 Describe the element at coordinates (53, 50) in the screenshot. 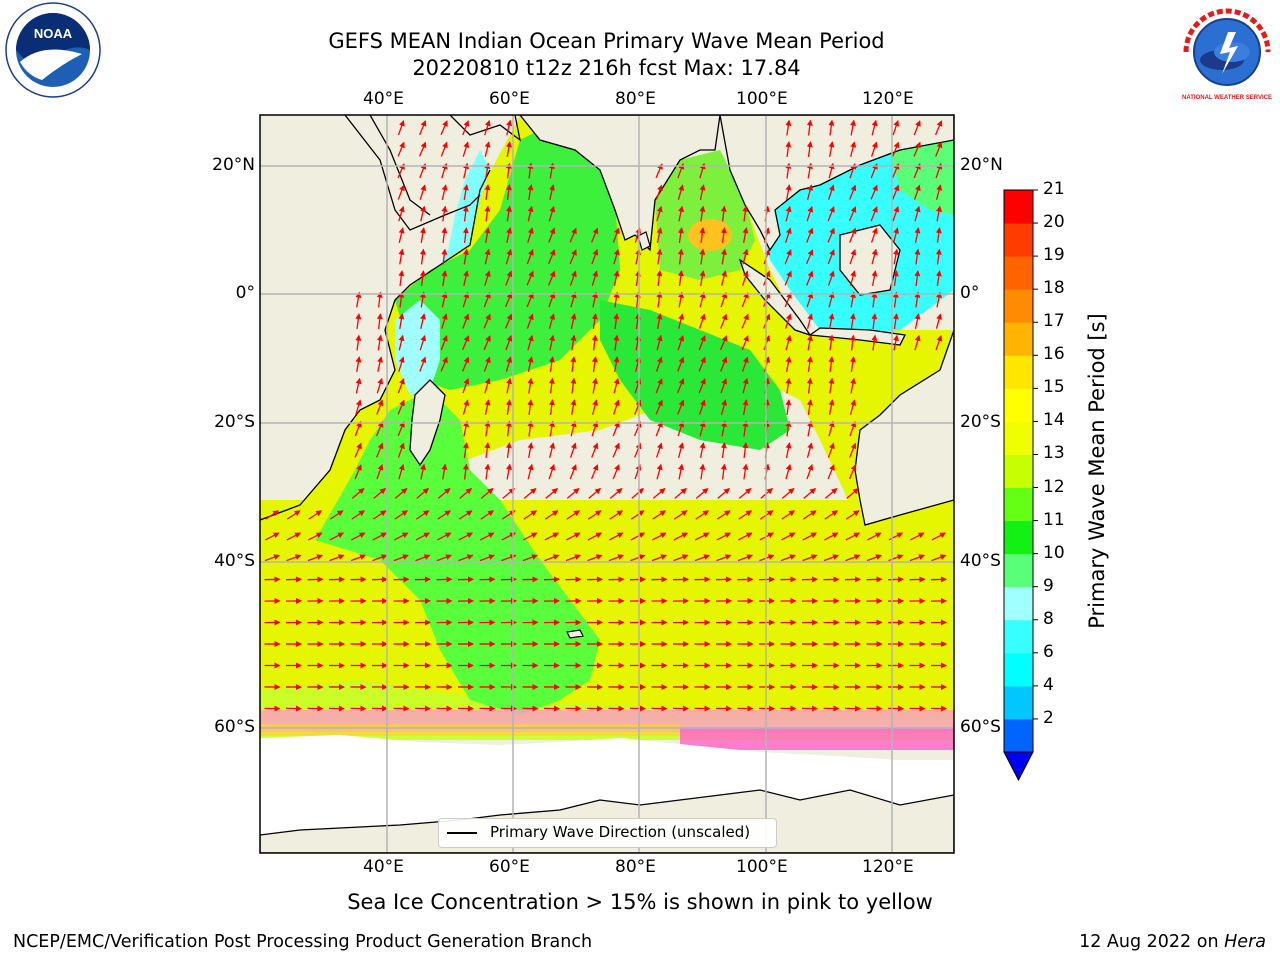

I see `noaa-logo: NOAA` at that location.